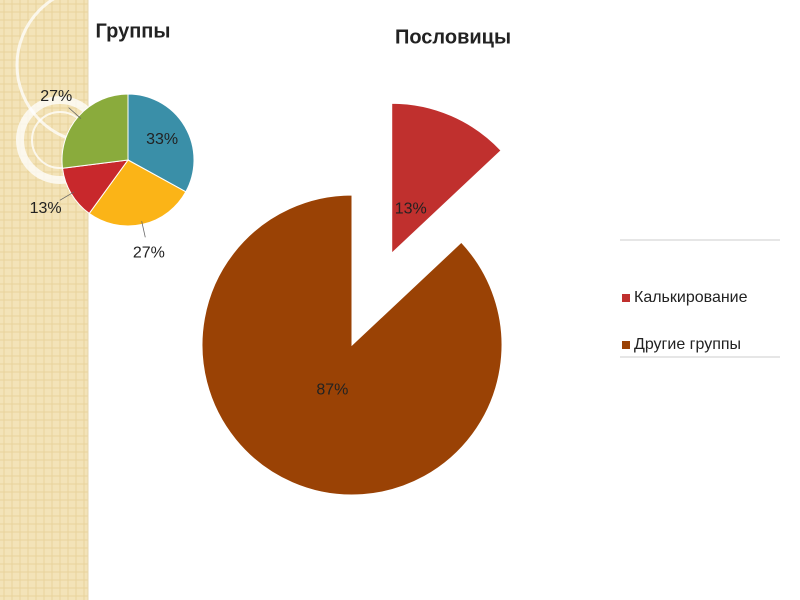  I want to click on chart-title: Пословицы, so click(453, 37).